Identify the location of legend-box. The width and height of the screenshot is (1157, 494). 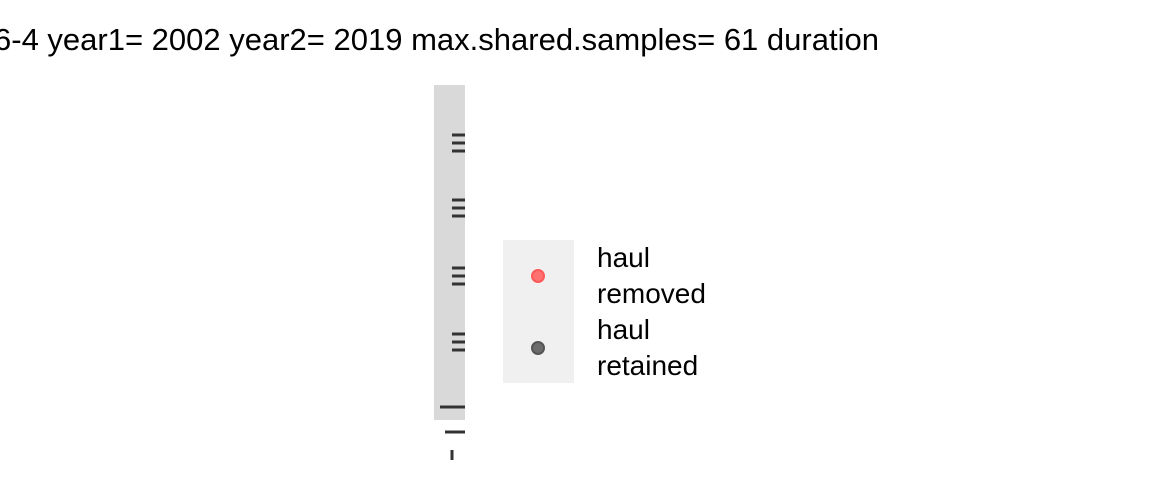
(538, 311).